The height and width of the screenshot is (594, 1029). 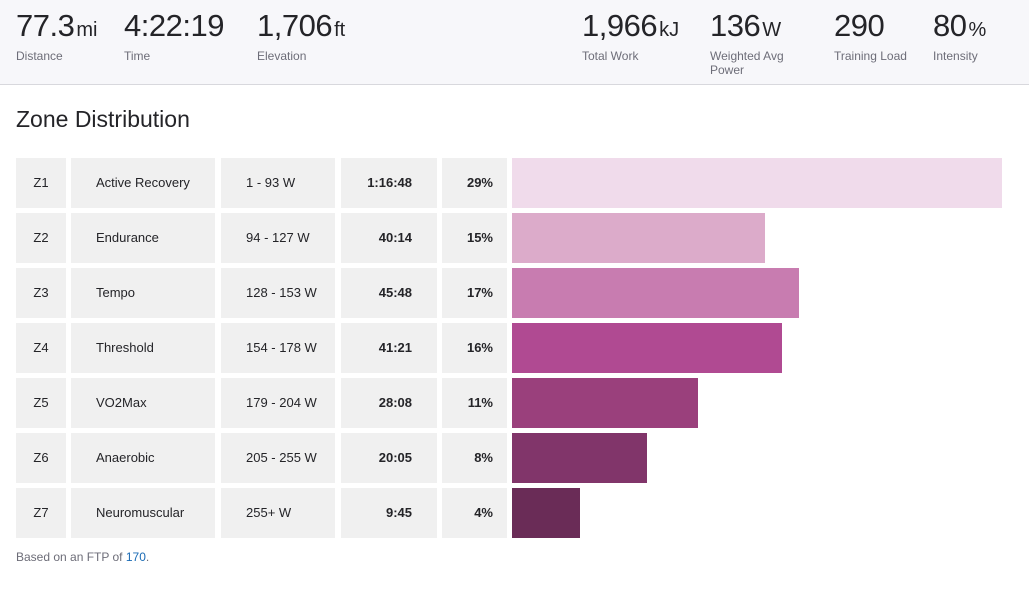 I want to click on stat-value: 80%, so click(x=959, y=28).